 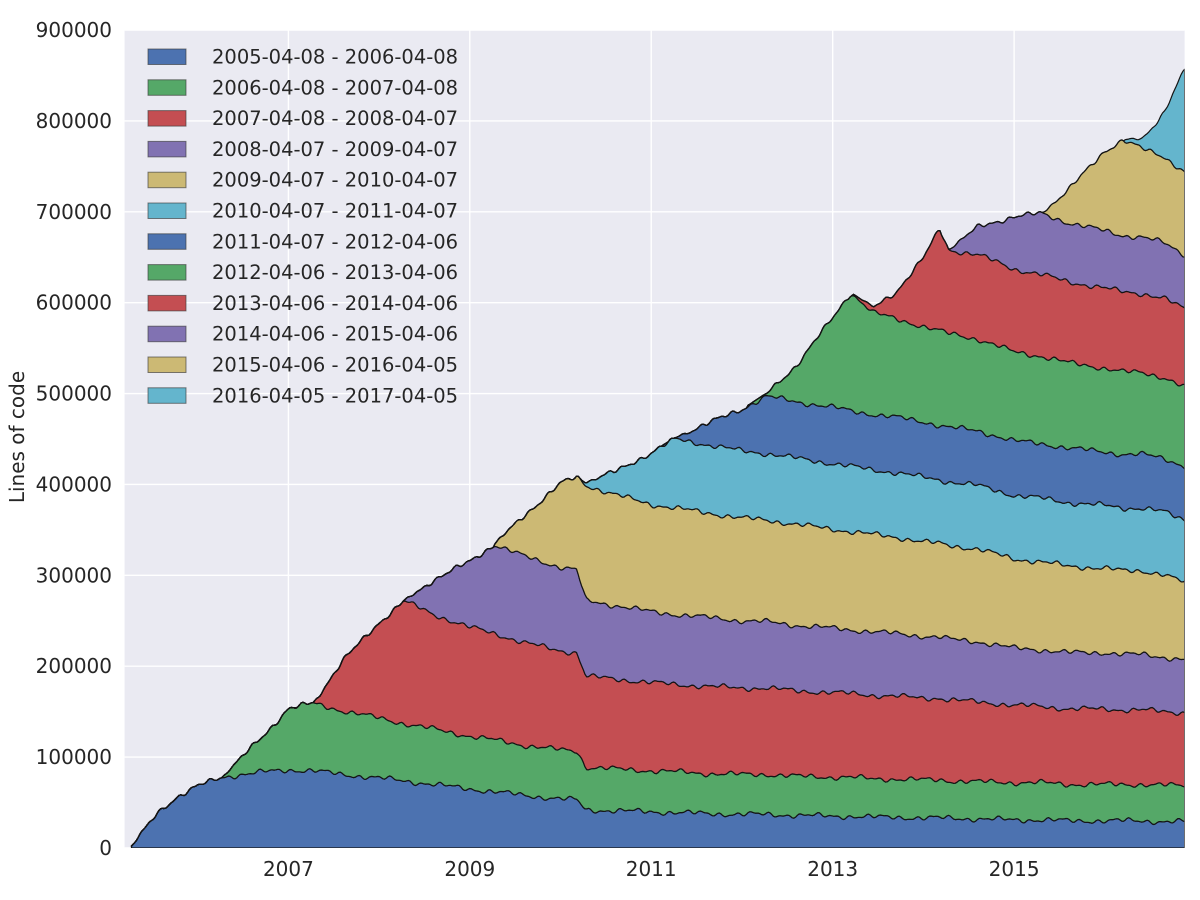 What do you see at coordinates (74, 212) in the screenshot?
I see `y-tick-label: 700000` at bounding box center [74, 212].